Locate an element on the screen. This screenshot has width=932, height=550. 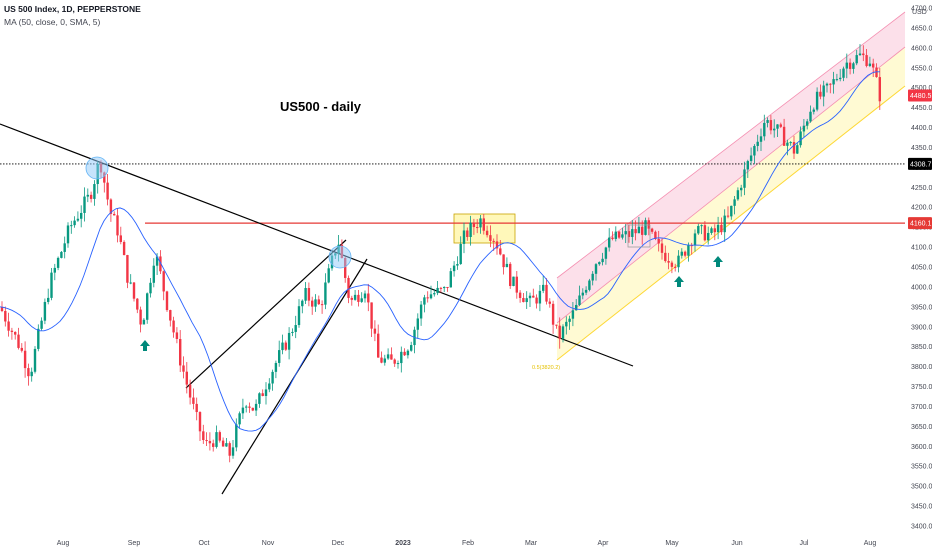
price-tick-label: 4000.0 is located at coordinates (921, 287).